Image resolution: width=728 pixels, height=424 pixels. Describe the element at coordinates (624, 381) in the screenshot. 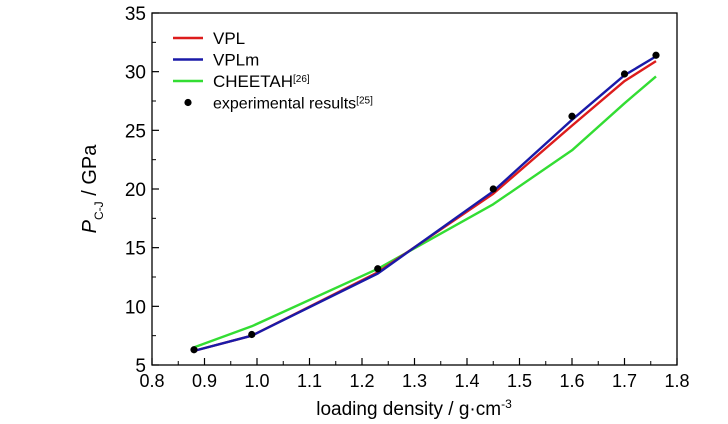

I see `x-tick-label: 1.7` at that location.